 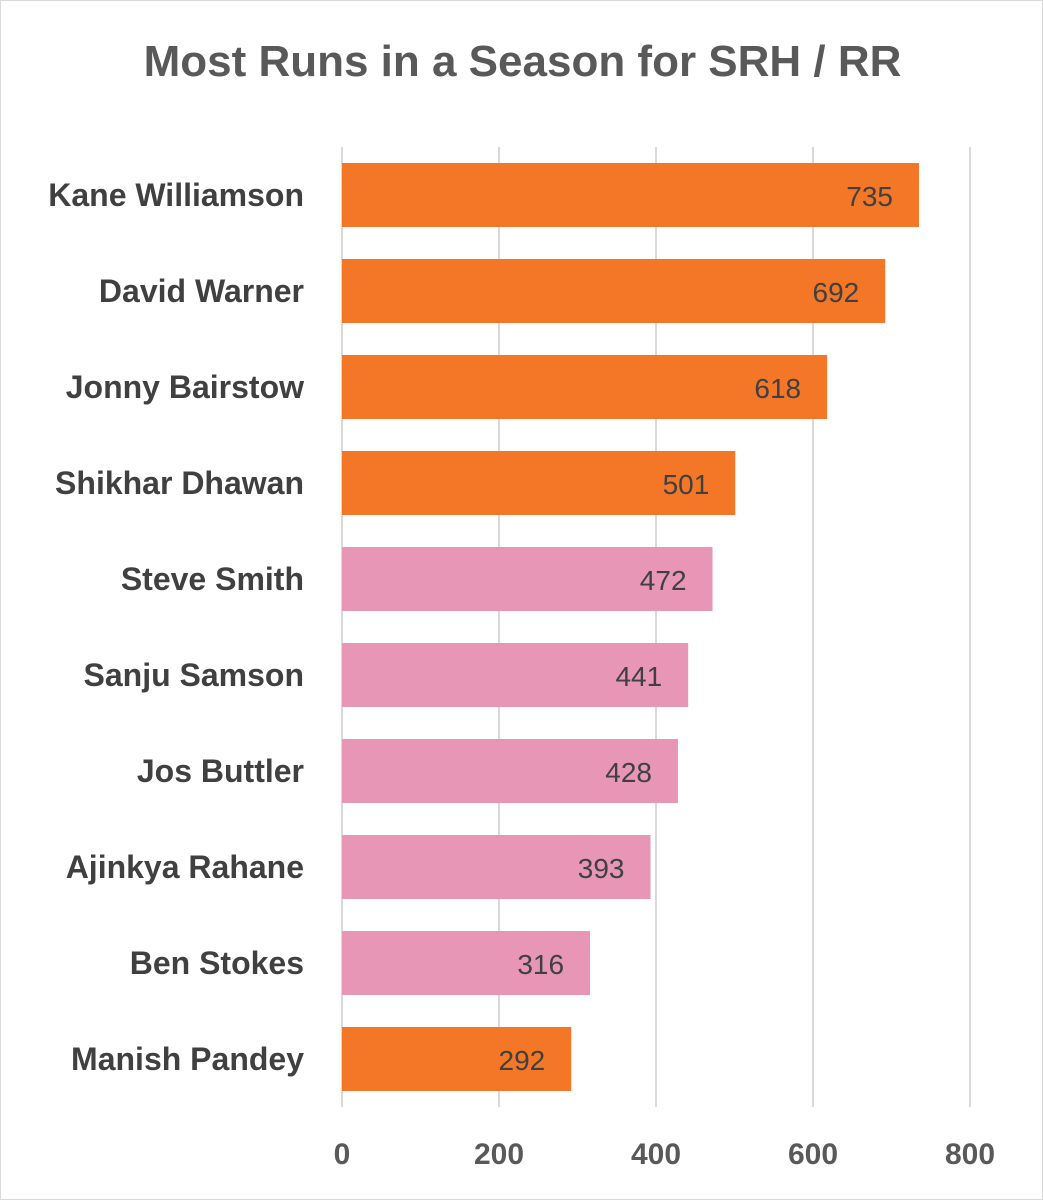 What do you see at coordinates (194, 675) in the screenshot?
I see `category-label: Sanju Samson` at bounding box center [194, 675].